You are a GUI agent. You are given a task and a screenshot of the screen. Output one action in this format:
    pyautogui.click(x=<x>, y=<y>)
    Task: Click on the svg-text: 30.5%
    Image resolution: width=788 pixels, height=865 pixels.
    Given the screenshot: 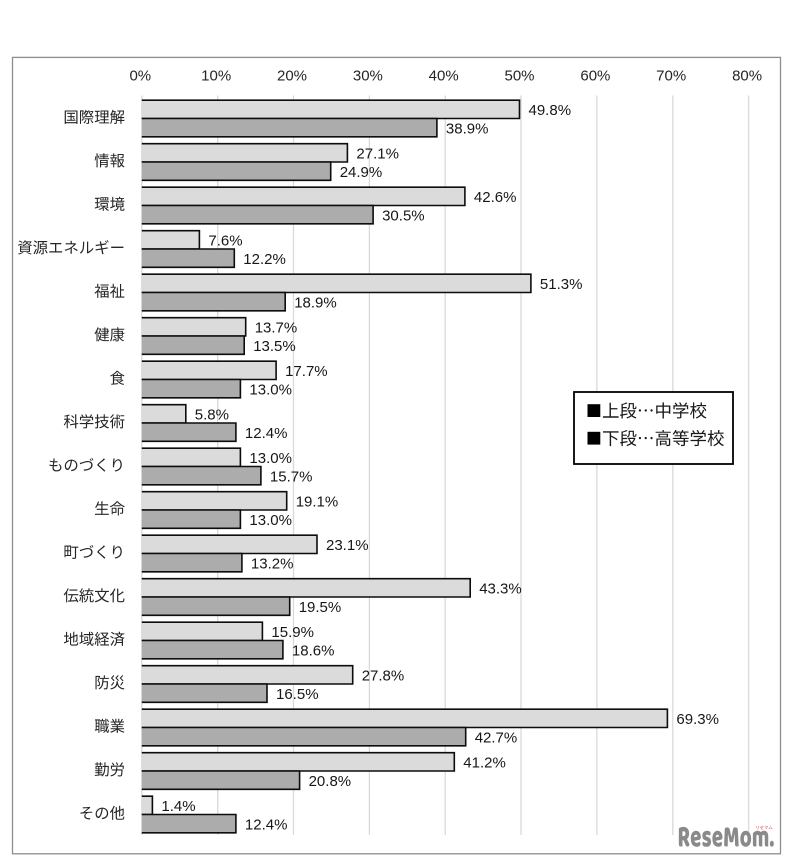 What is the action you would take?
    pyautogui.click(x=403, y=216)
    